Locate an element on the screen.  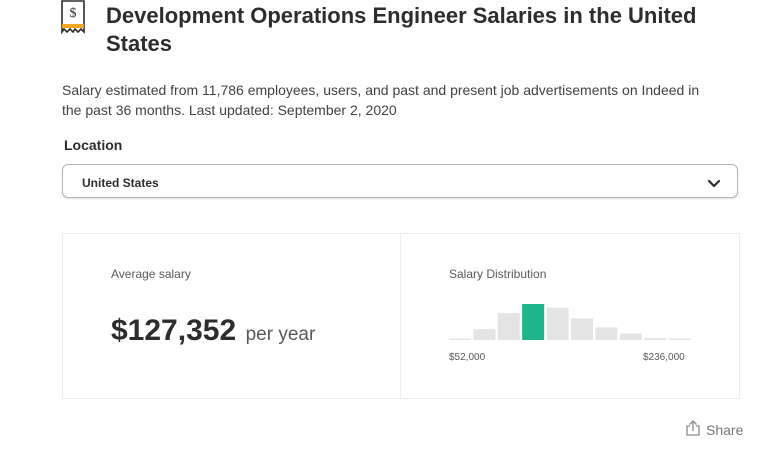
average-salary-amount: $127,352 is located at coordinates (174, 330).